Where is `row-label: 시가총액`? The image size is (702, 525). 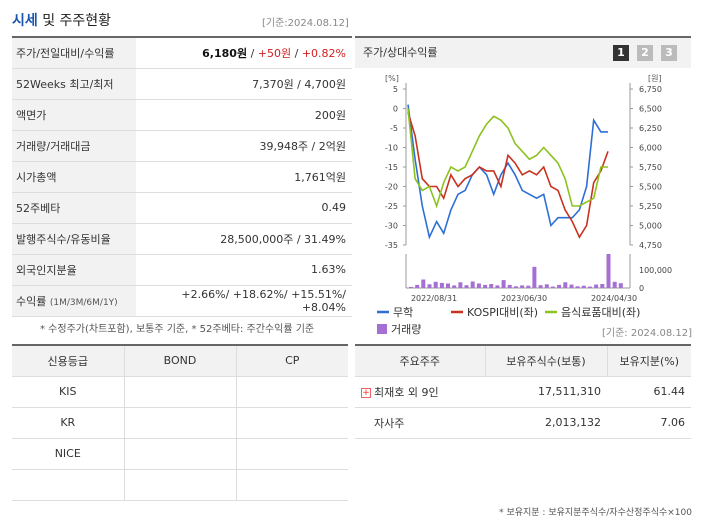
row-label: 시가총액 is located at coordinates (74, 177).